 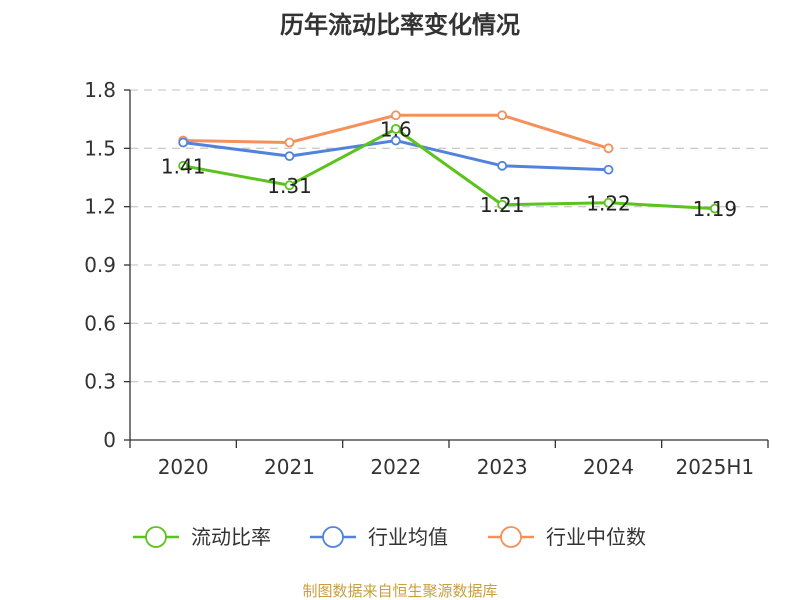 What do you see at coordinates (714, 467) in the screenshot?
I see `x-tick-label: 2025H1` at bounding box center [714, 467].